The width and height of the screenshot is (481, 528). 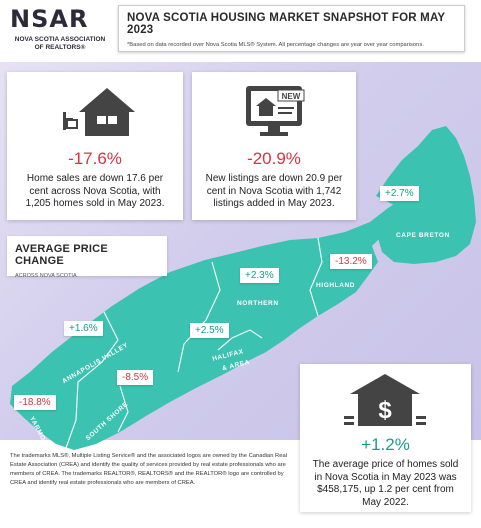 What do you see at coordinates (259, 275) in the screenshot?
I see `northern-change: +2.3%` at bounding box center [259, 275].